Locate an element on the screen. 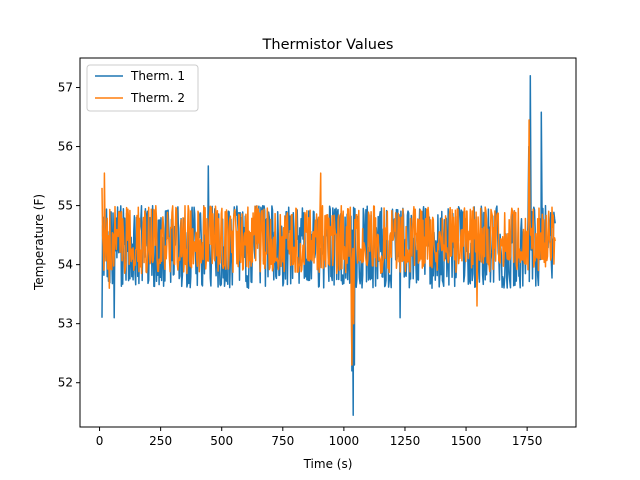 The width and height of the screenshot is (640, 480). y-axis-label: Temperature (F) is located at coordinates (39, 242).